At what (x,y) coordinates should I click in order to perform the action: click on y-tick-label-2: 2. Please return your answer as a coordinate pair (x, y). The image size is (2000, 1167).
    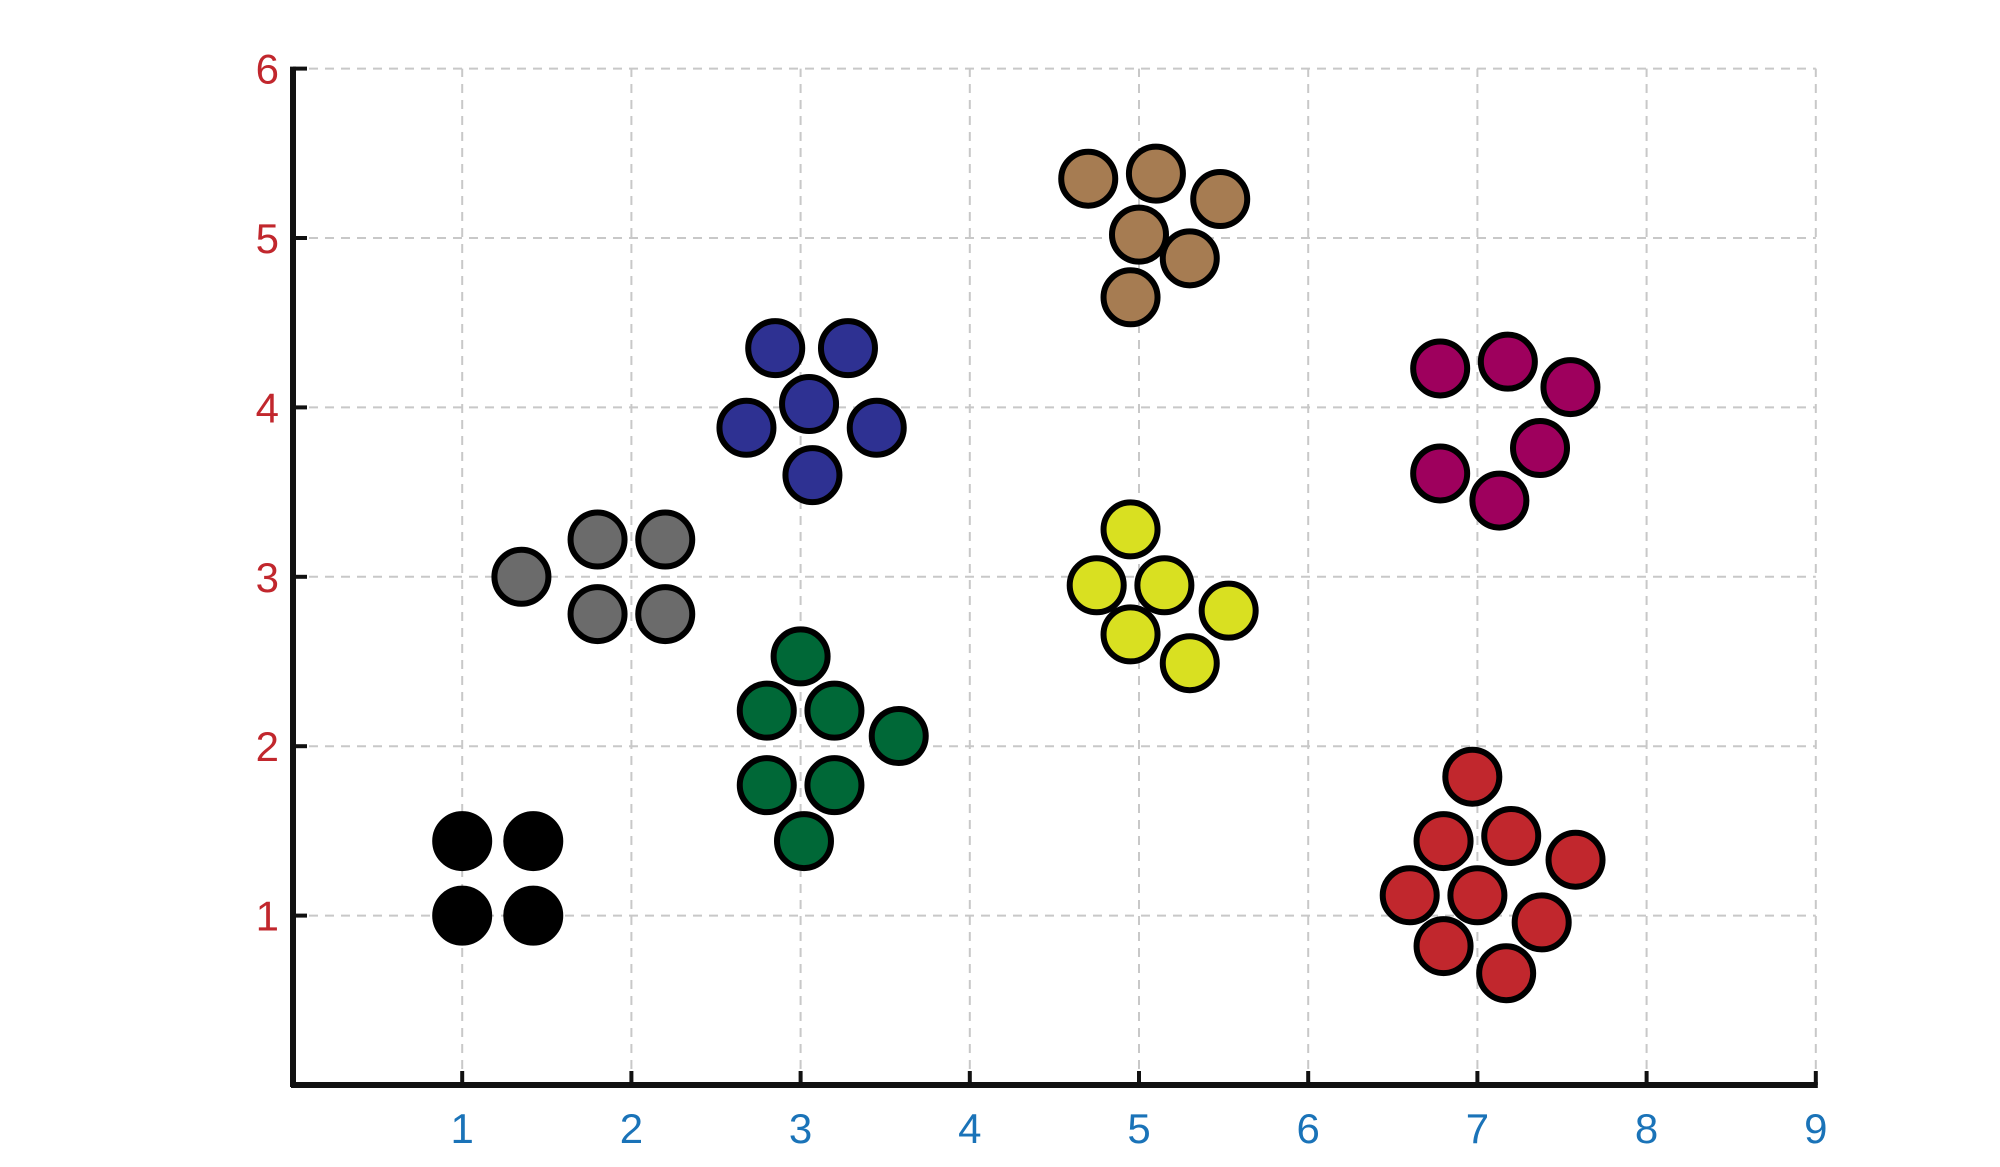
    Looking at the image, I should click on (267, 746).